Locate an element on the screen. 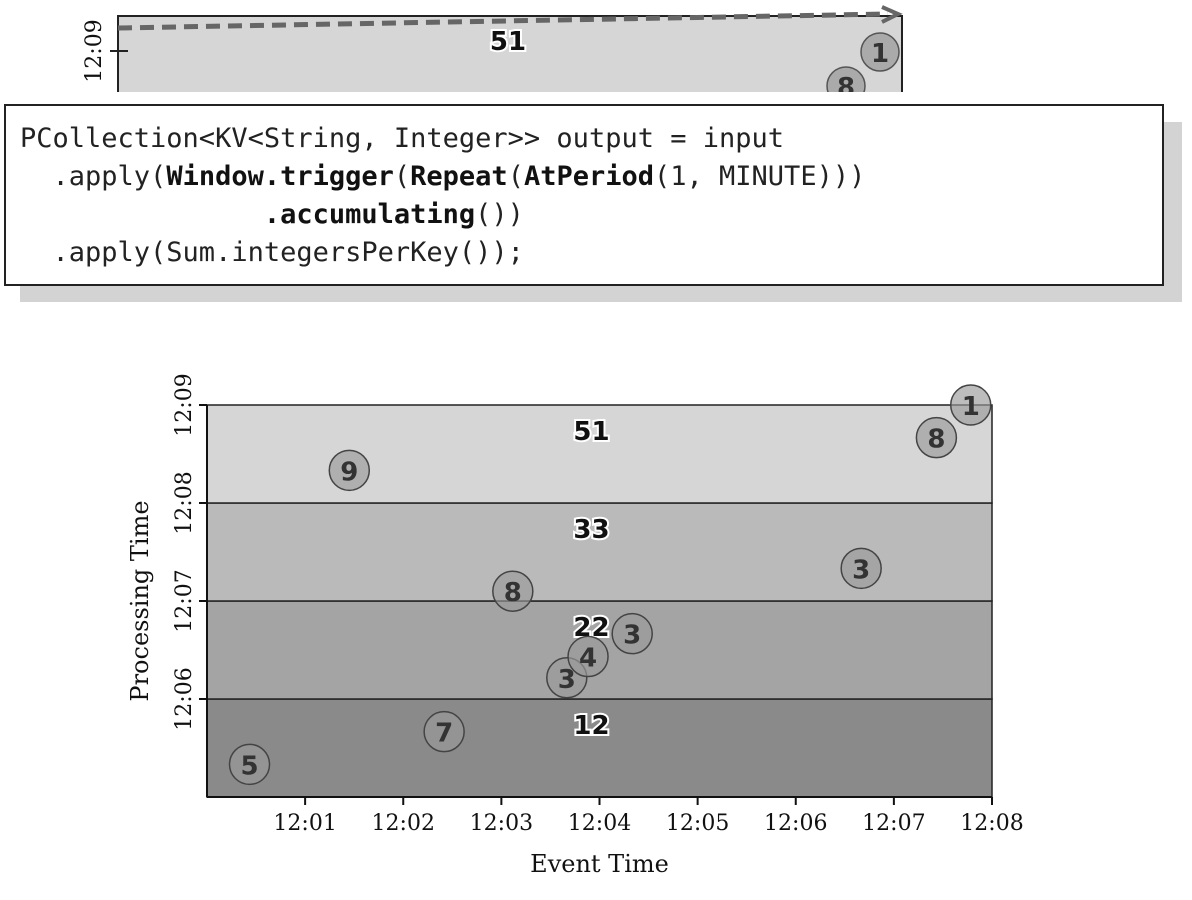 This screenshot has width=1192, height=900. y-tick-label: 12:08 is located at coordinates (184, 502).